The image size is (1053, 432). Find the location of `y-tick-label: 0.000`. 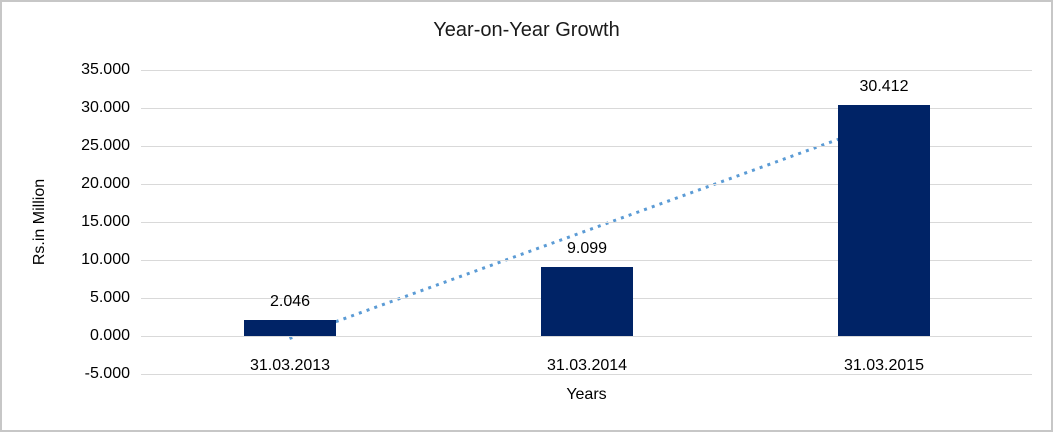

y-tick-label: 0.000 is located at coordinates (109, 335).